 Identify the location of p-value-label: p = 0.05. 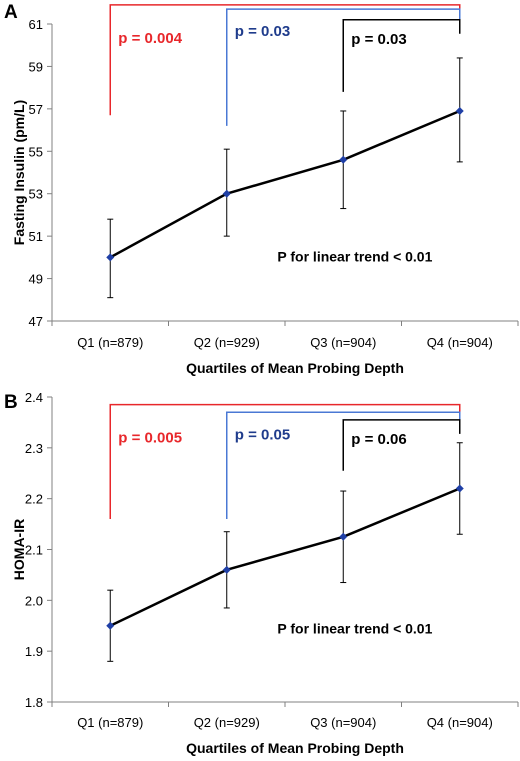
(262, 434).